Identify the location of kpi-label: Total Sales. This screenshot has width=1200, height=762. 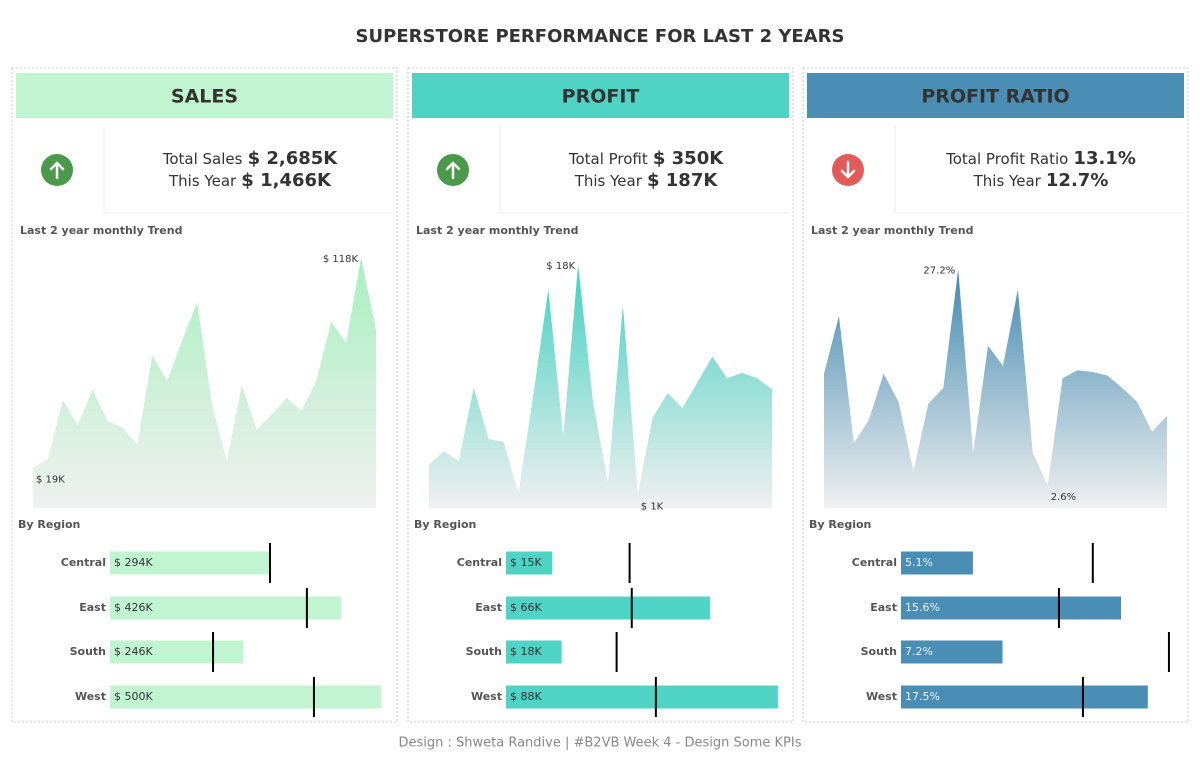
(202, 159).